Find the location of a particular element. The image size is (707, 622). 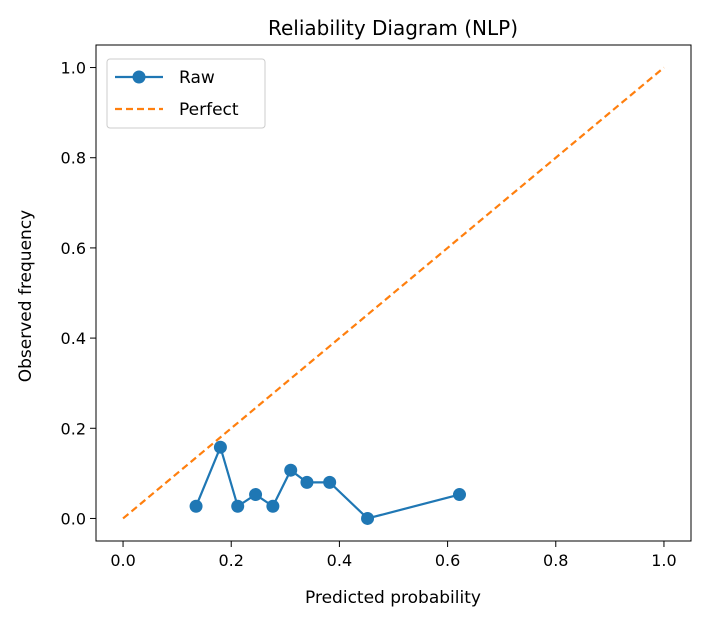

legend-marker-raw is located at coordinates (139, 77).